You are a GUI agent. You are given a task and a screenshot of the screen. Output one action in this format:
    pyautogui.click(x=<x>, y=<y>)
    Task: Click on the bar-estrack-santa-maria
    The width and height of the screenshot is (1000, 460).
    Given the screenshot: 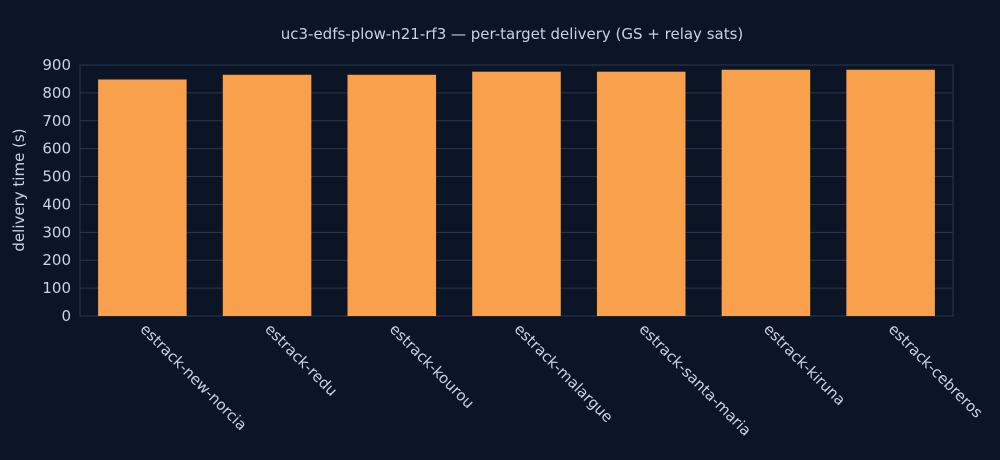 What is the action you would take?
    pyautogui.click(x=641, y=194)
    